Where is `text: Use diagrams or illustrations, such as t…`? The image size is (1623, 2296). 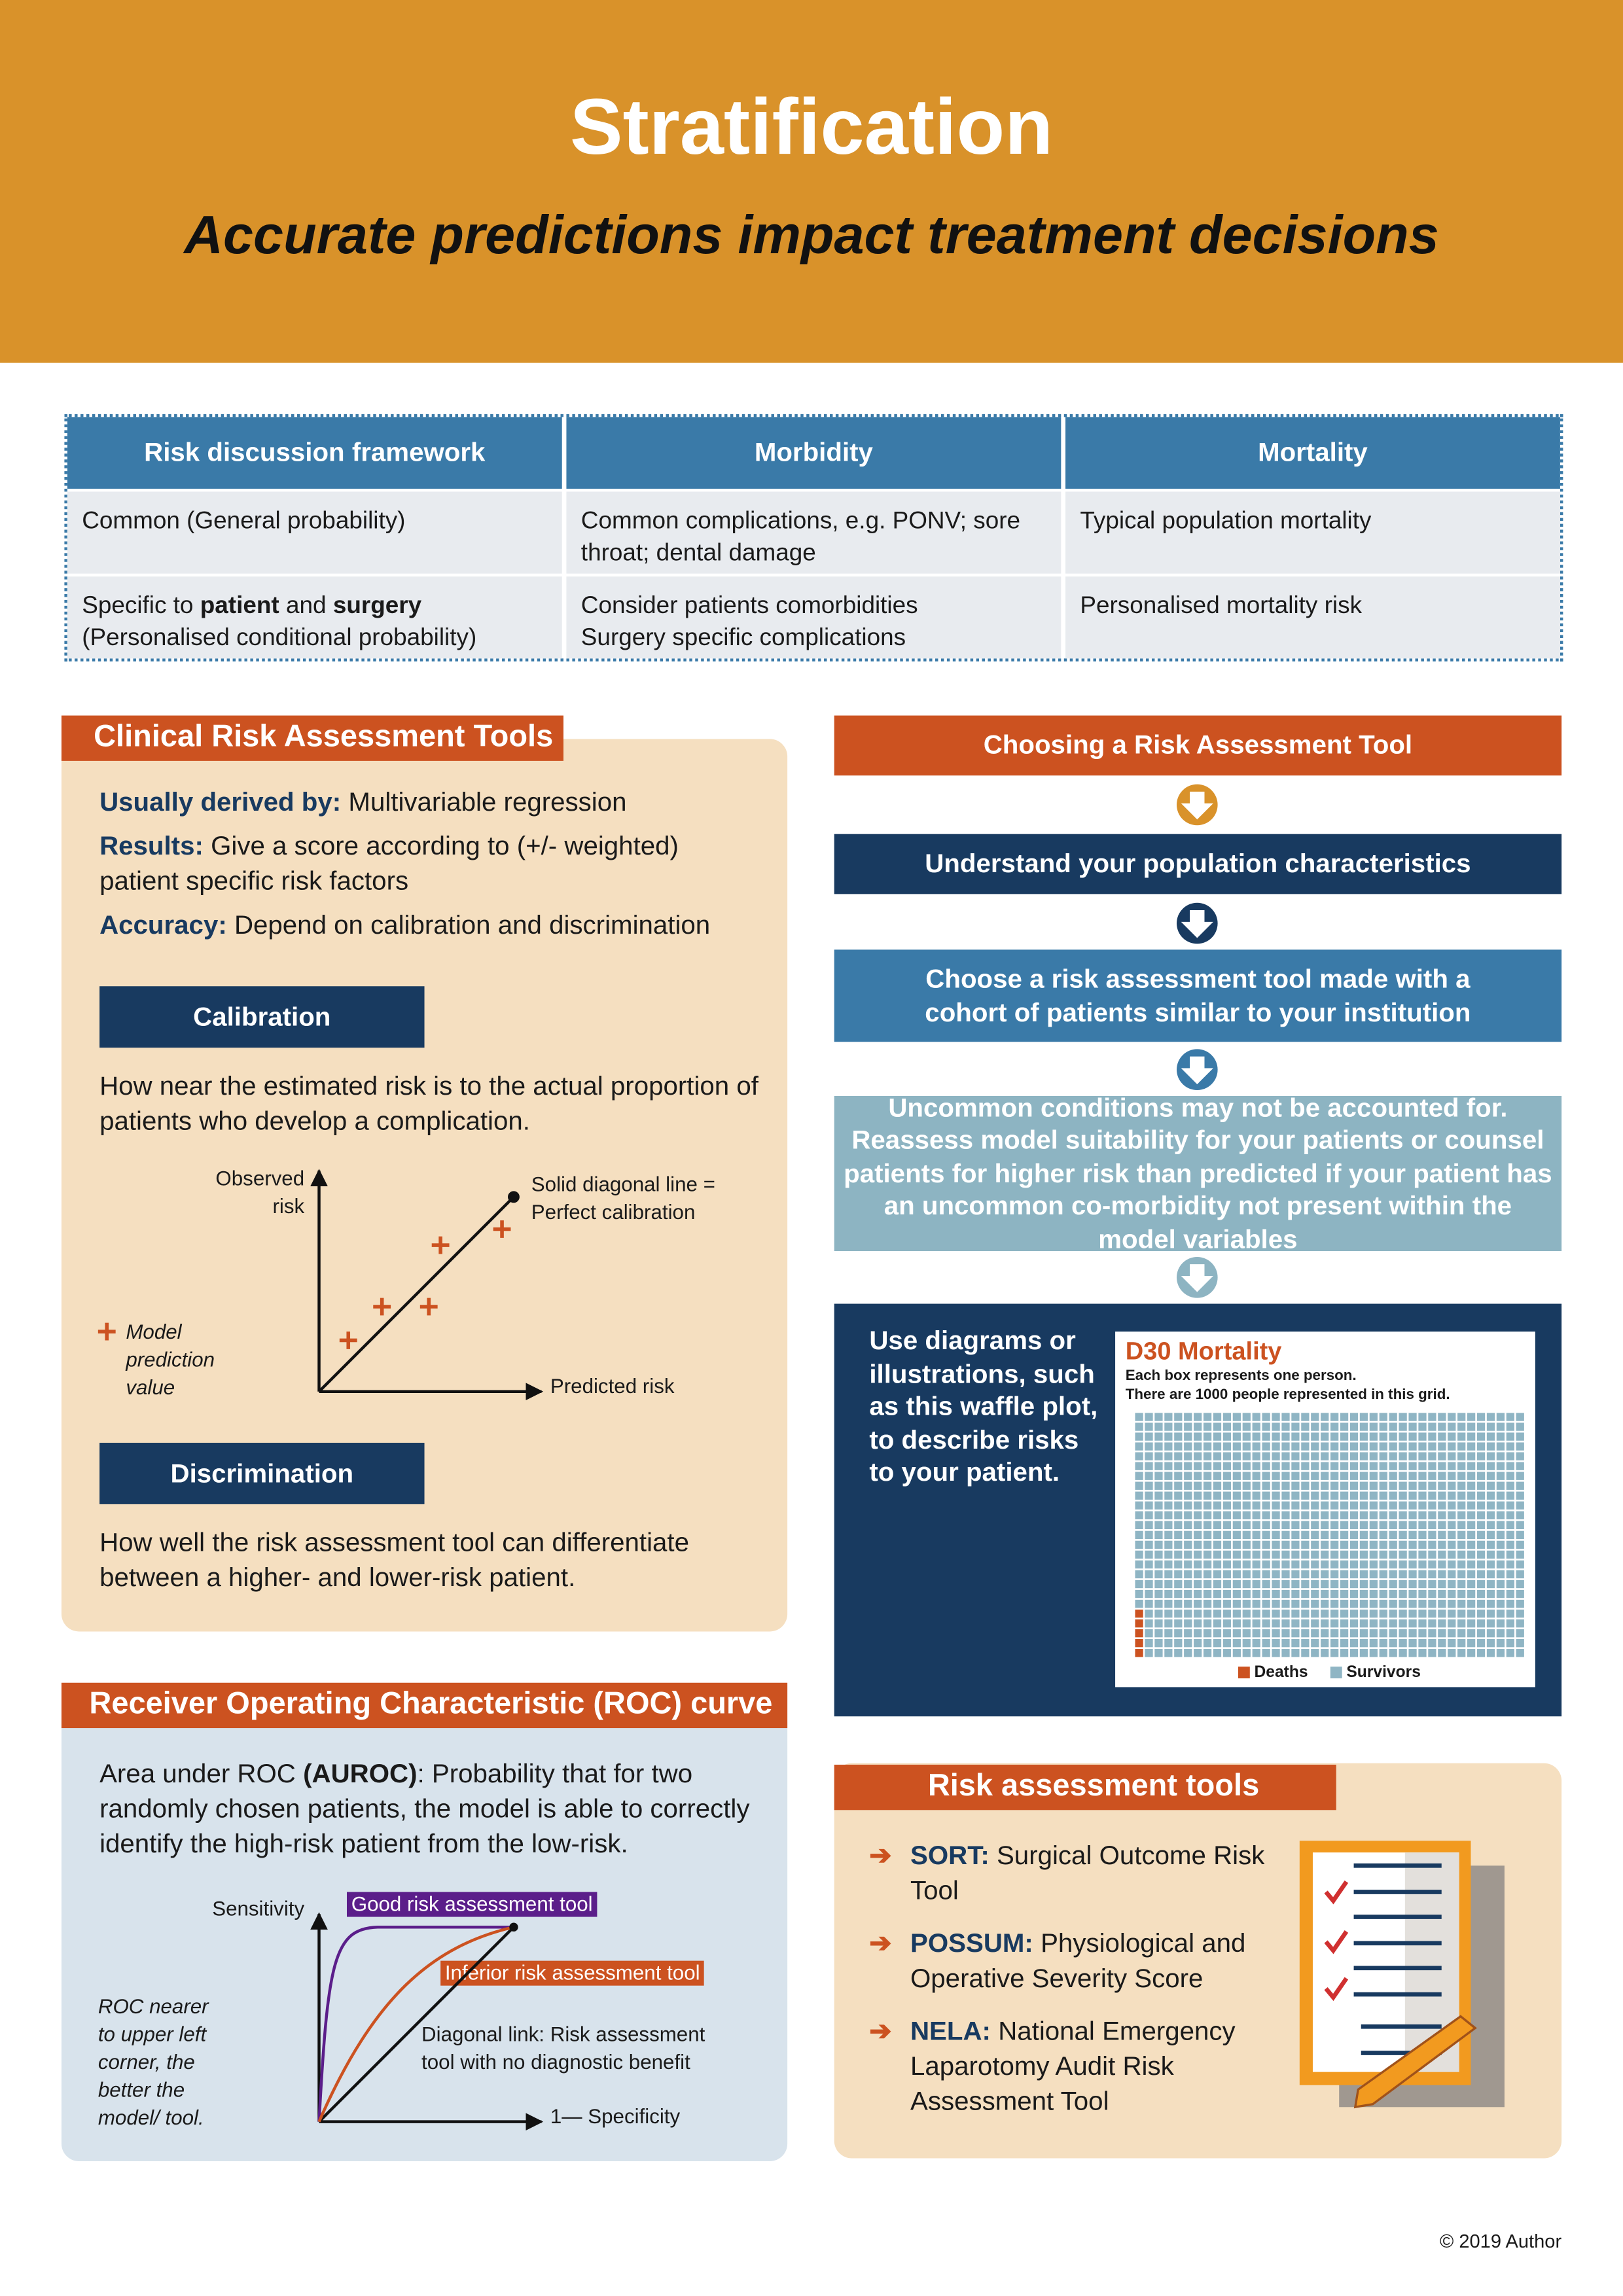
text: Use diagrams or illustrations, such as t… is located at coordinates (983, 1407).